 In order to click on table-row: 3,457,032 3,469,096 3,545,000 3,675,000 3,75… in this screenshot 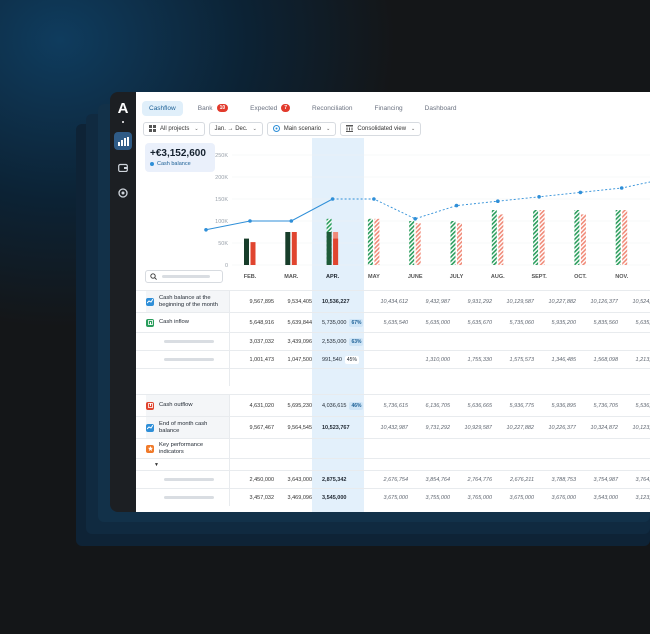, I will do `click(393, 497)`.